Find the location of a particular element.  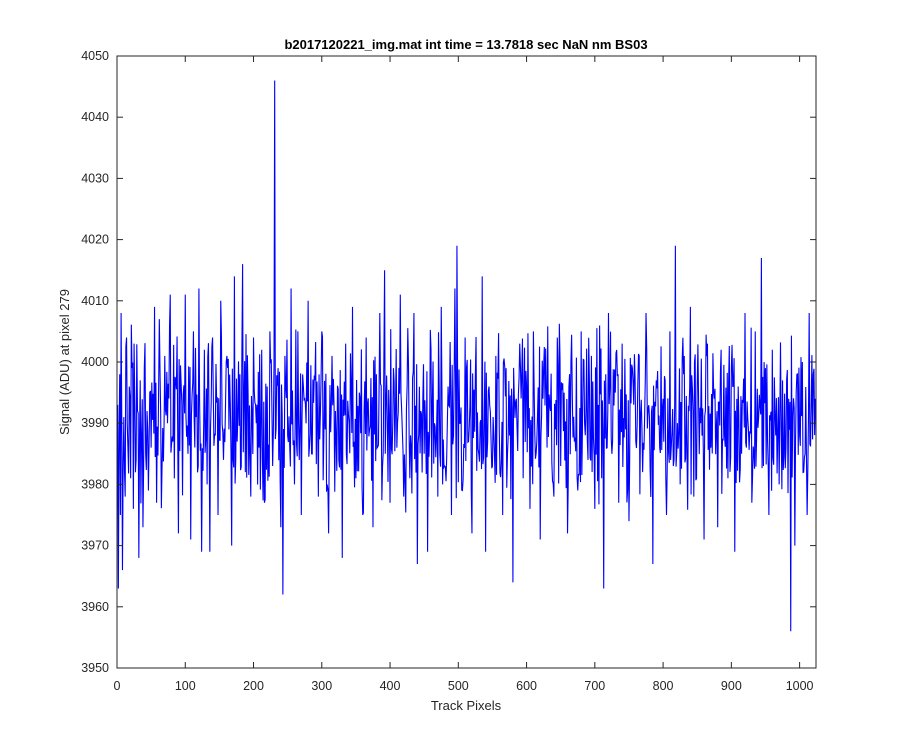

y-tick-label: 4050 is located at coordinates (95, 56).